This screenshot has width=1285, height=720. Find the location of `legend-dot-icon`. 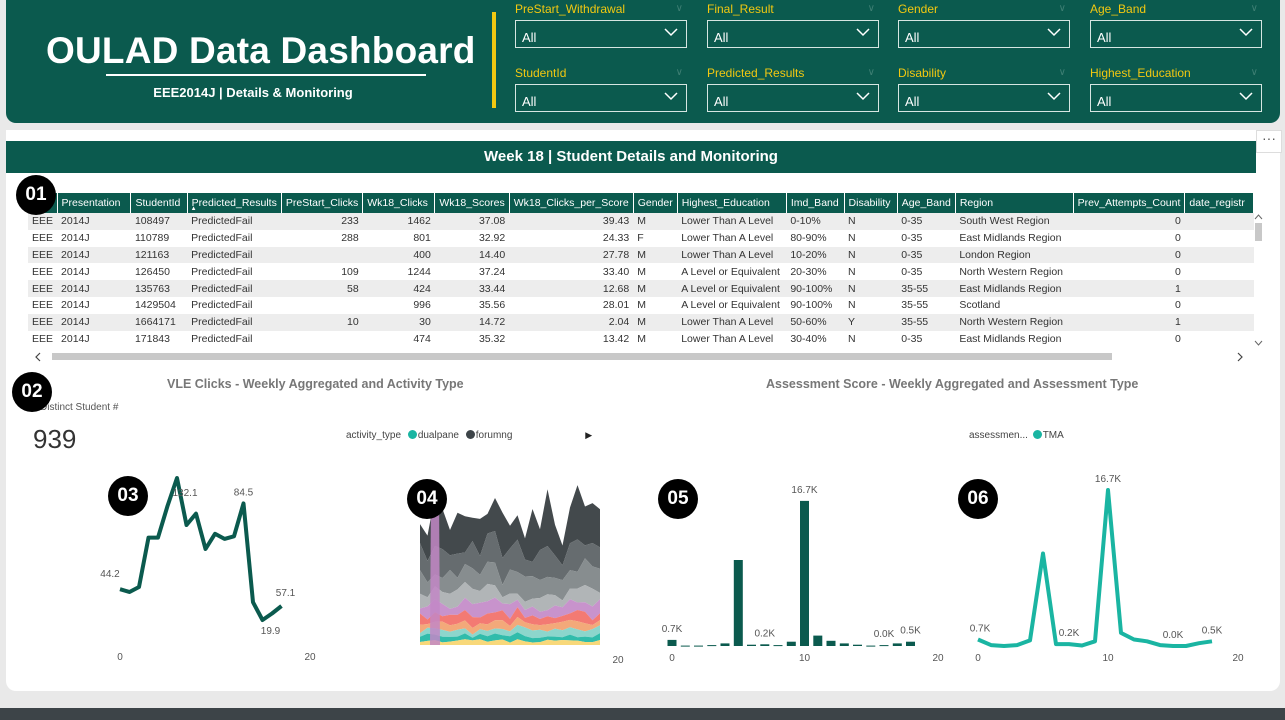

legend-dot-icon is located at coordinates (1037, 434).